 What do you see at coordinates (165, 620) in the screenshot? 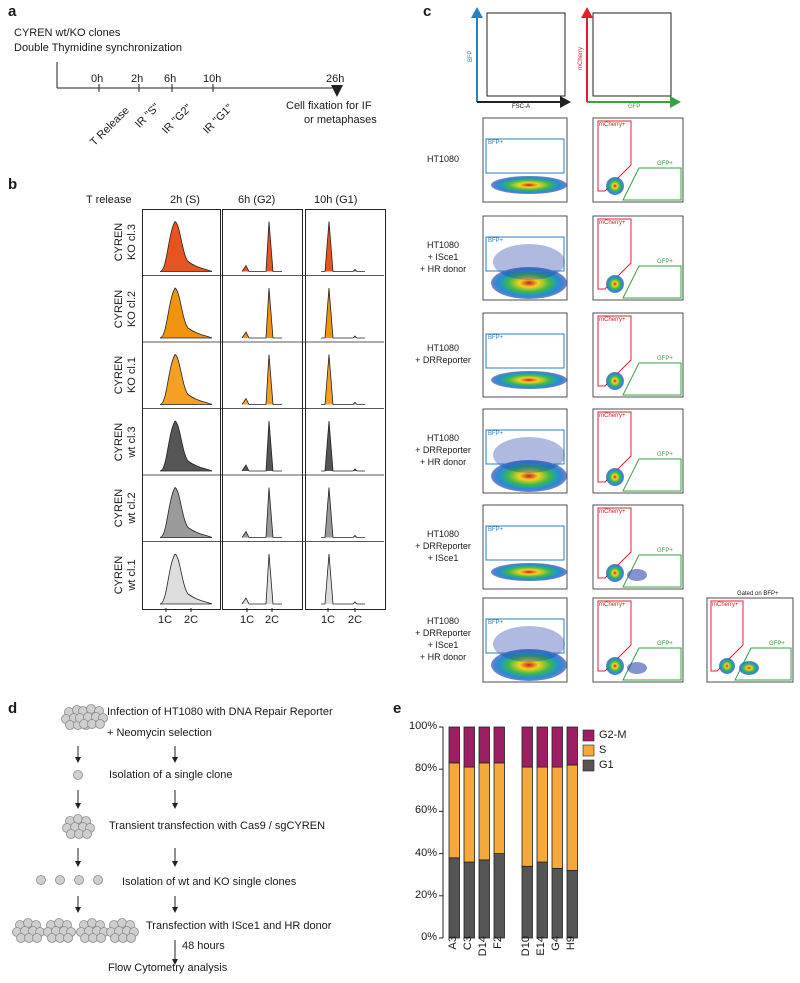
I see `x-tick-1c-a: 1C` at bounding box center [165, 620].